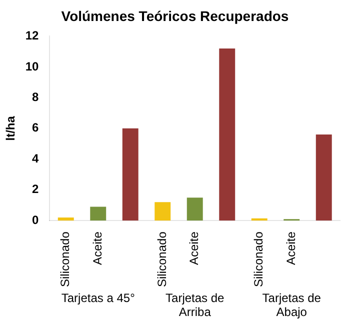  What do you see at coordinates (98, 298) in the screenshot?
I see `text: Tarjetas a 45°` at bounding box center [98, 298].